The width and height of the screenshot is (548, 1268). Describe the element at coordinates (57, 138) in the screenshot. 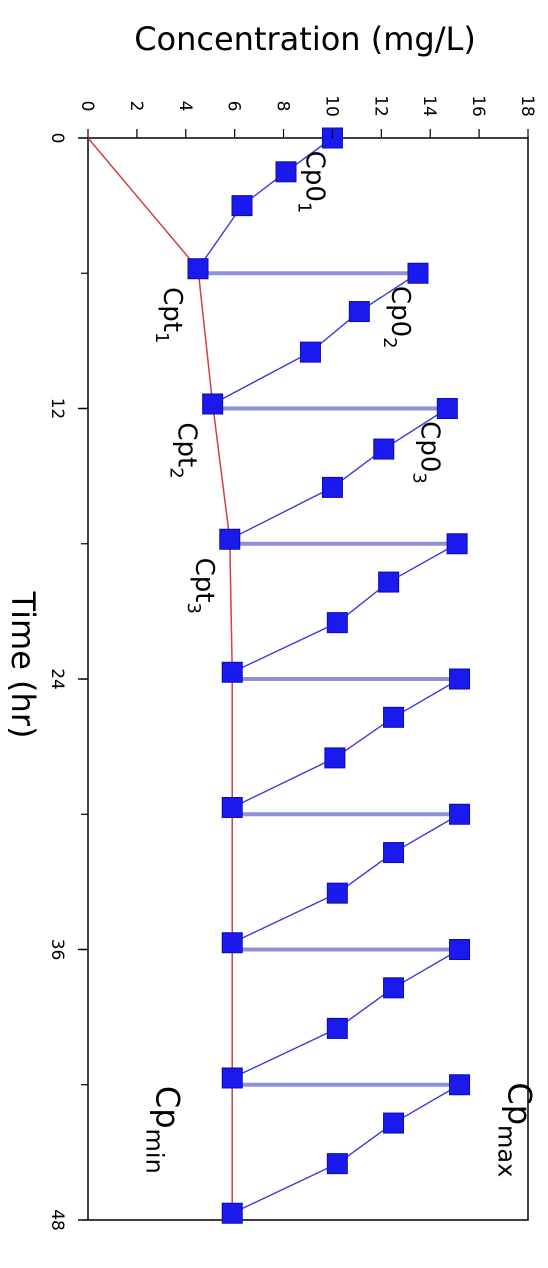

I see `x-tick-label: 0` at that location.